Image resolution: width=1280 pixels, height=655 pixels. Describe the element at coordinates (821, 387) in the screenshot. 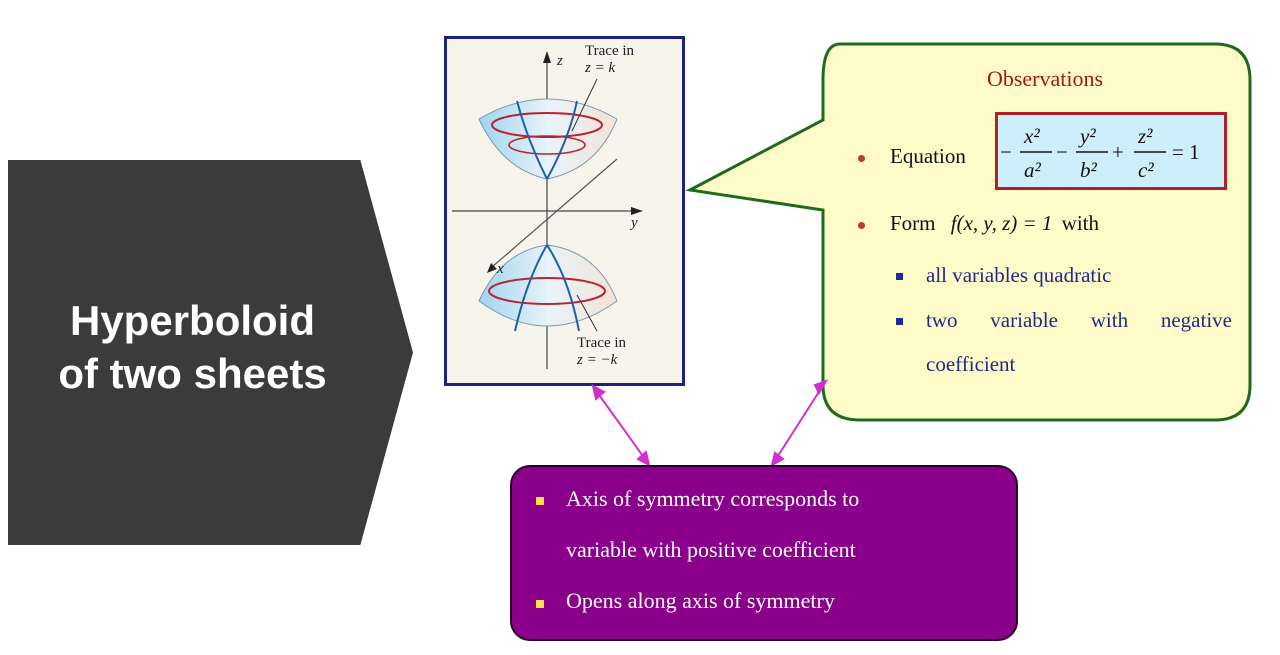

I see `connector-right-head-top` at that location.